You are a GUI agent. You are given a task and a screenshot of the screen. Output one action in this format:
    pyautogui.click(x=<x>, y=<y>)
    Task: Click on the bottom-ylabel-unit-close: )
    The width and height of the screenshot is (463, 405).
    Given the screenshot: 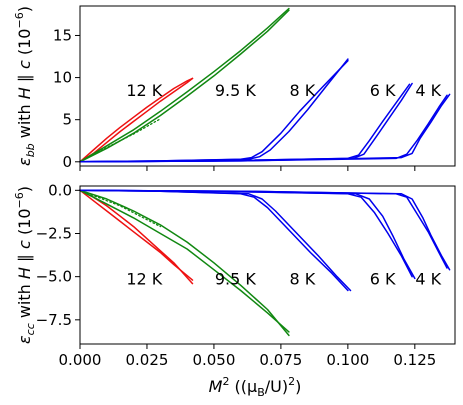 What is the action you would take?
    pyautogui.click(x=24, y=189)
    